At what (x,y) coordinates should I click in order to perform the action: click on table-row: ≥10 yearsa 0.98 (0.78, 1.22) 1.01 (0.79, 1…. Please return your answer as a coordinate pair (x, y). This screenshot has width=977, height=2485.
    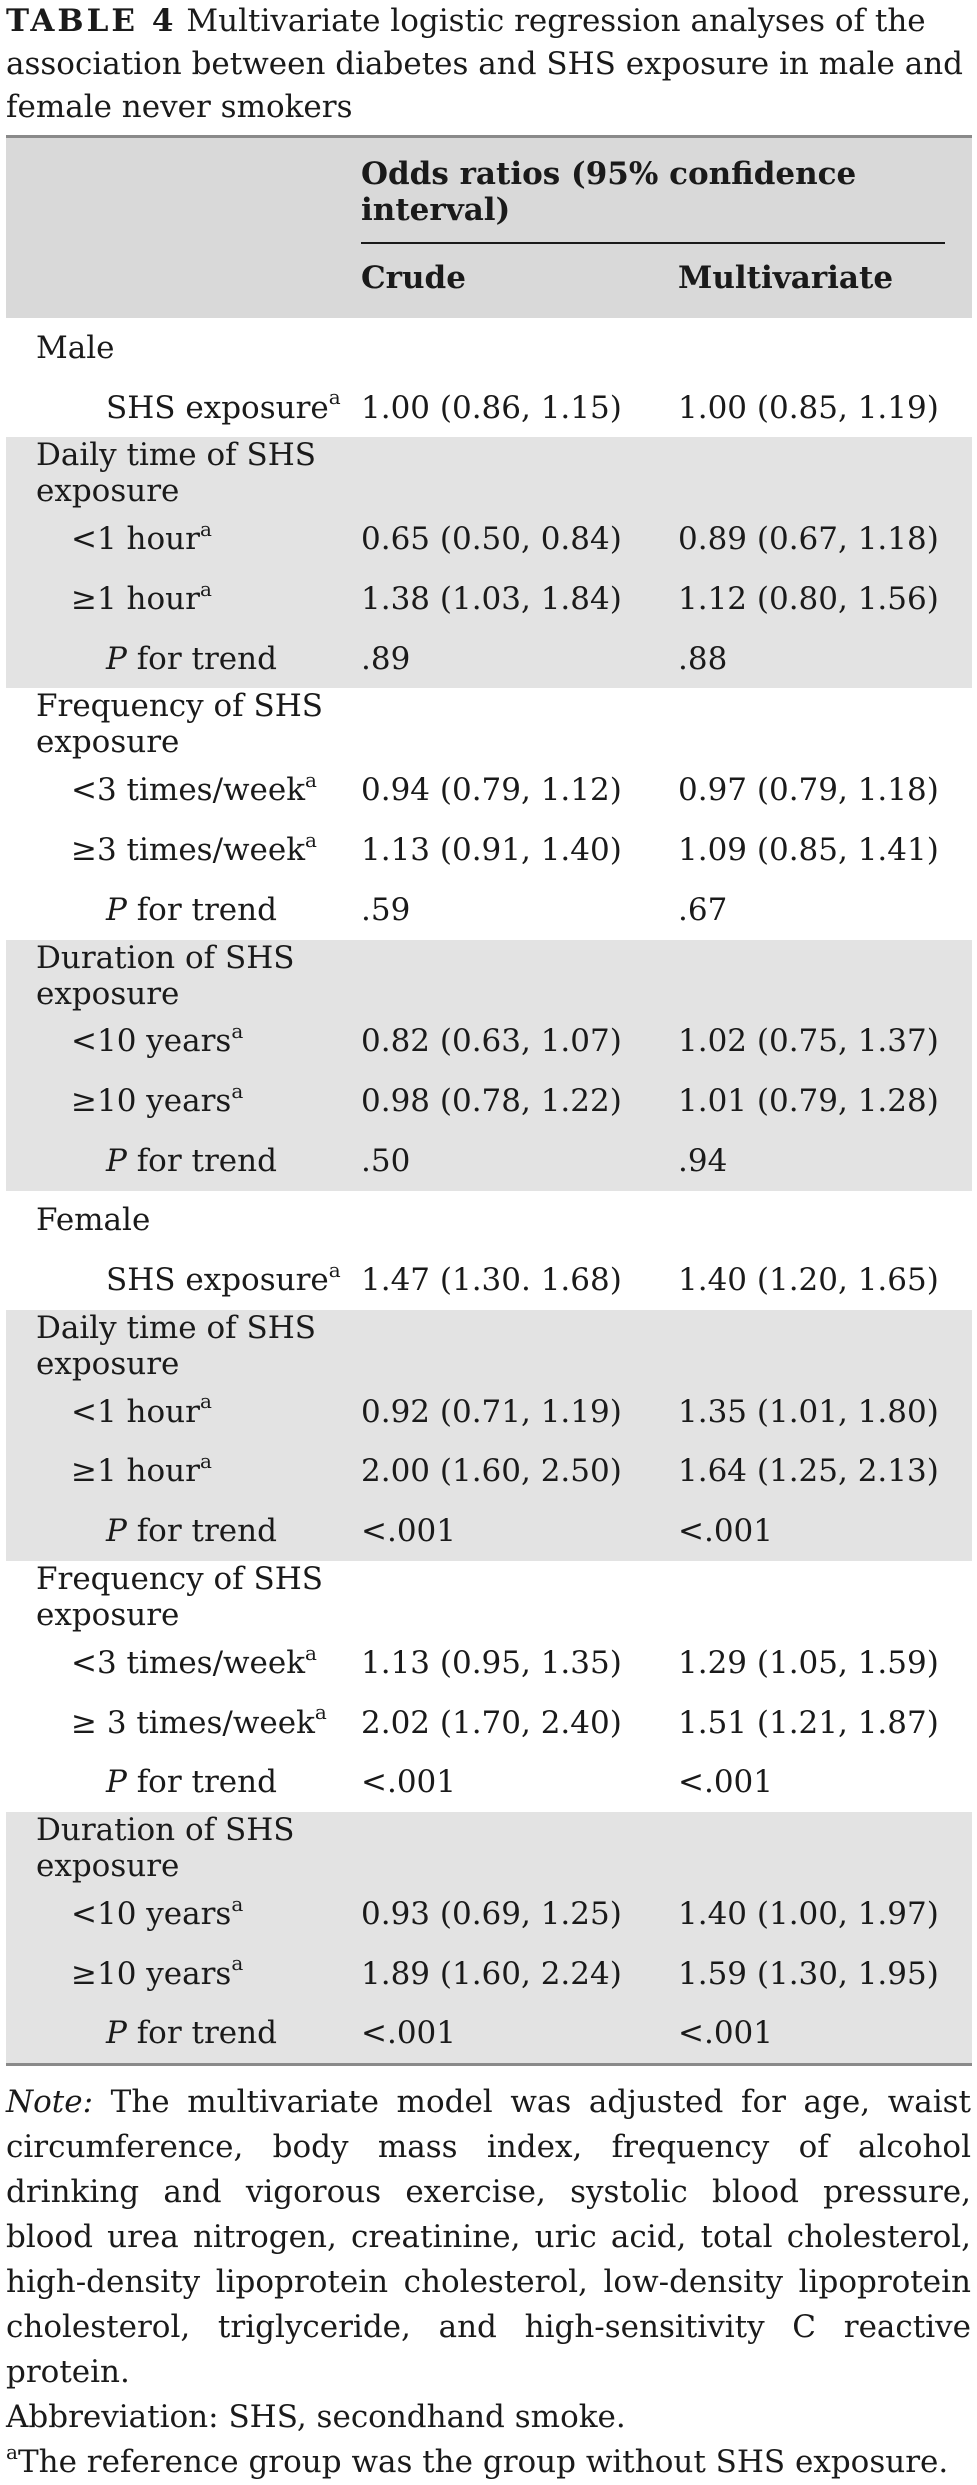
    Looking at the image, I should click on (489, 1101).